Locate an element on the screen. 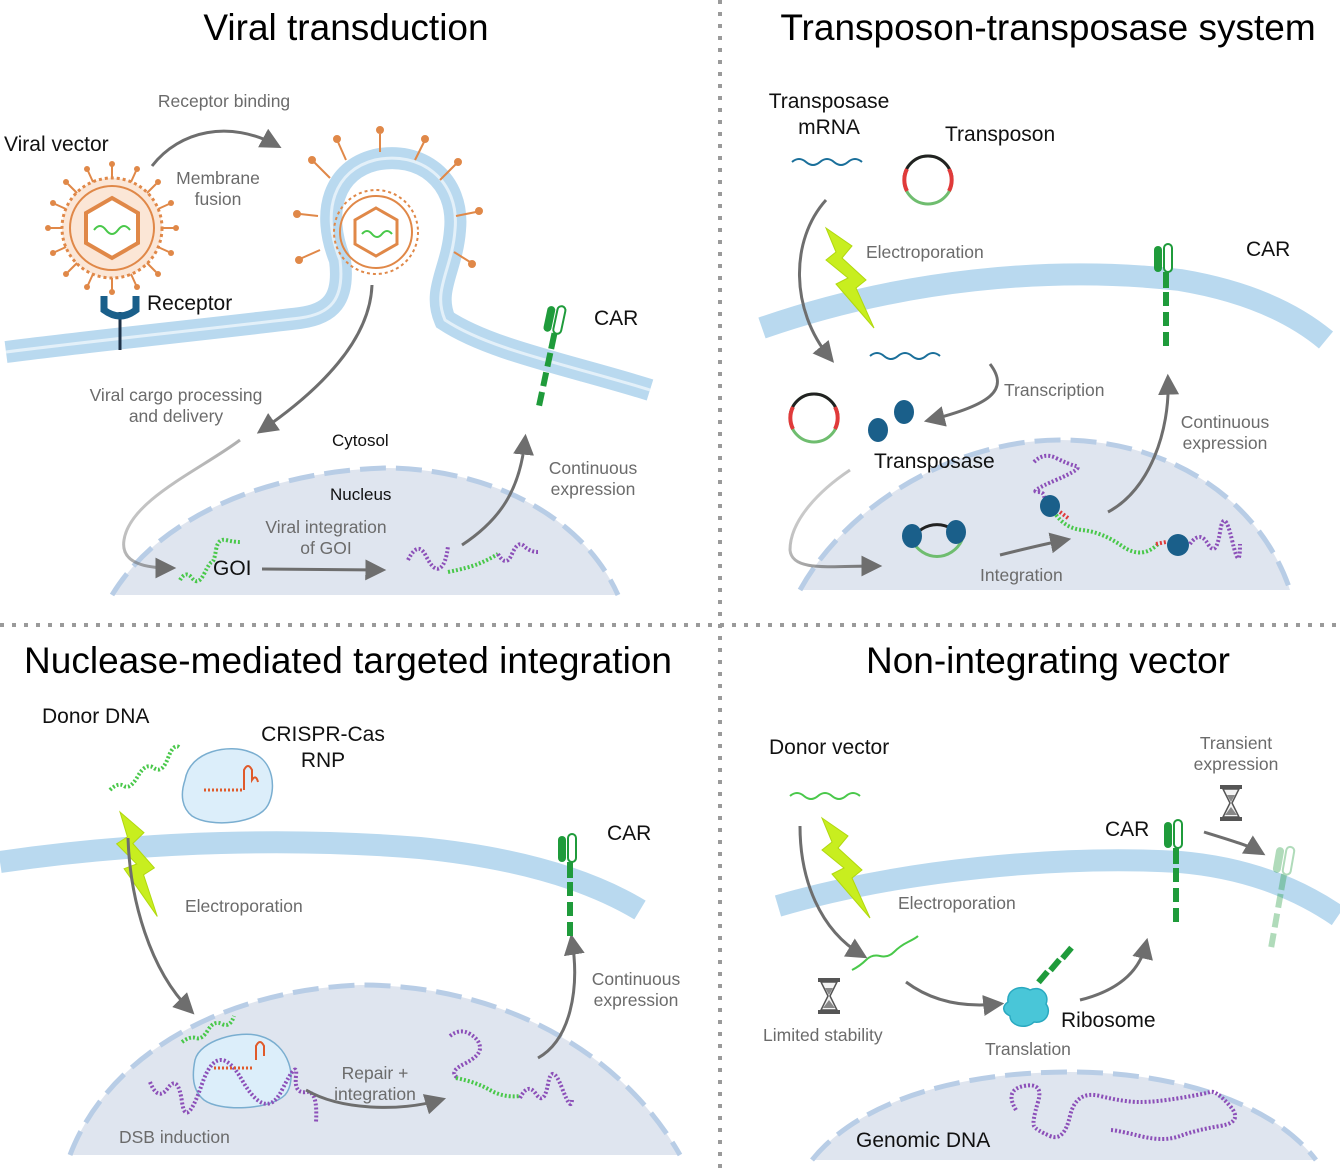 This screenshot has width=1340, height=1171. label-integration-line1: Viral integration is located at coordinates (325, 527).